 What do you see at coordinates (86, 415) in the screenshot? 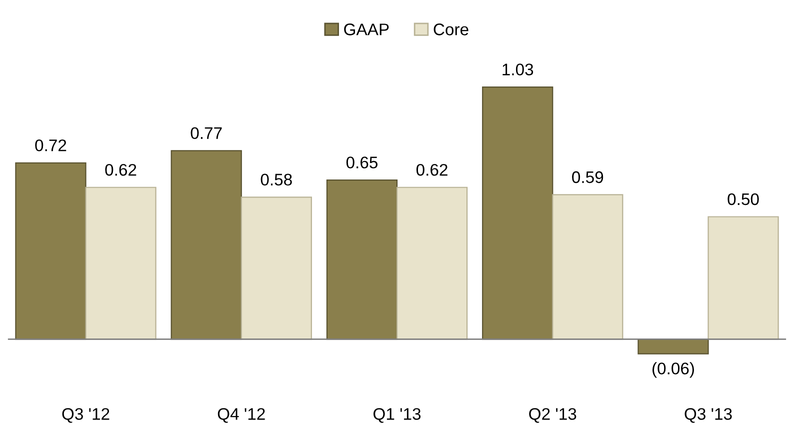
I see `x-tick-label: Q3 '12` at bounding box center [86, 415].